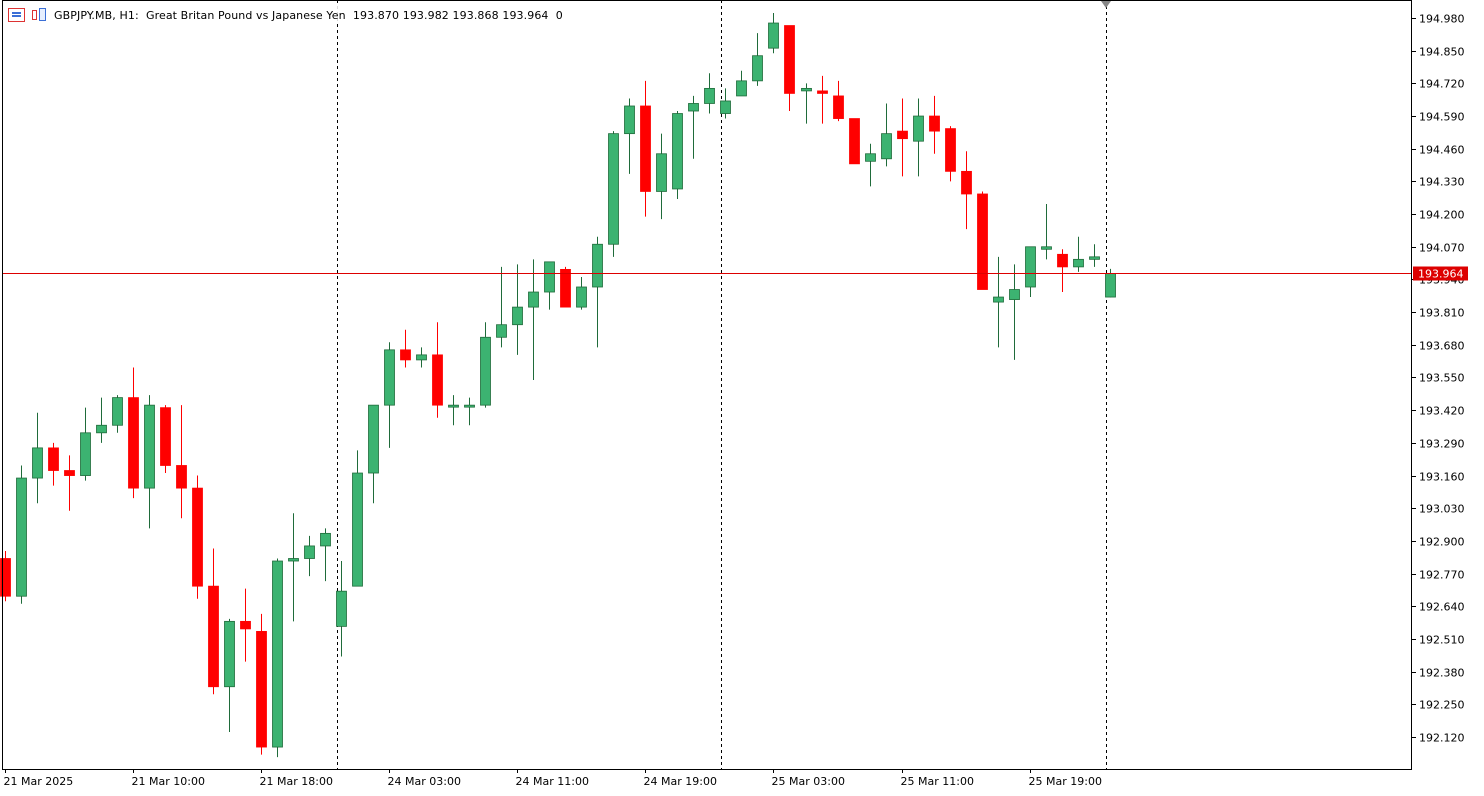  I want to click on price-tick-label-16: 192.900, so click(1442, 542).